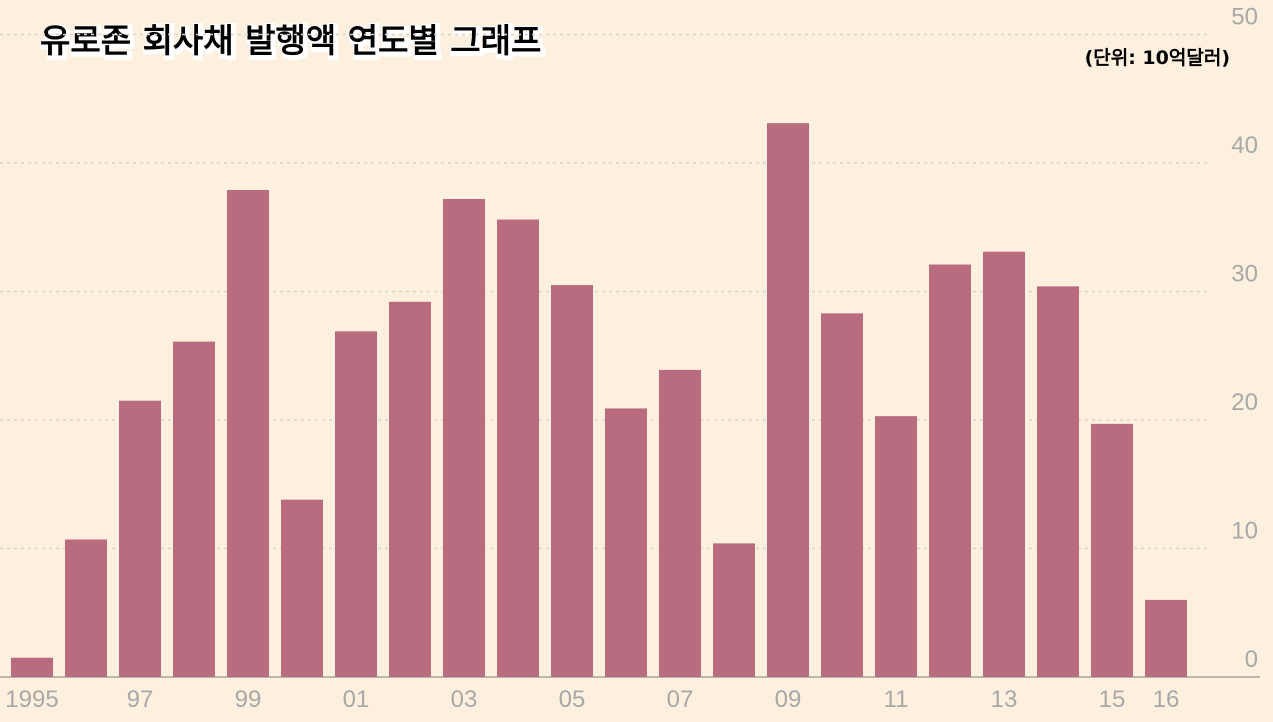 The image size is (1273, 722). Describe the element at coordinates (1112, 699) in the screenshot. I see `x-tick-label: 15` at that location.